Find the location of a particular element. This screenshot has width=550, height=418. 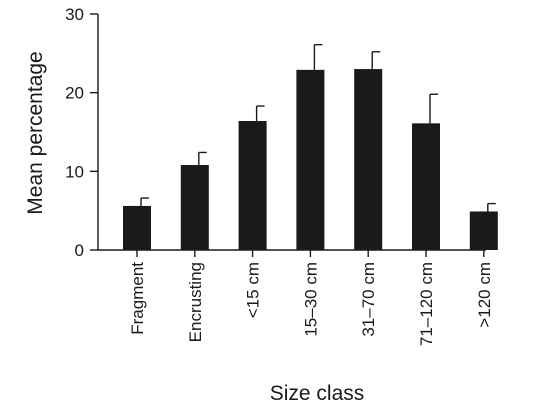

x-tick-label: >120 cm is located at coordinates (484, 295).